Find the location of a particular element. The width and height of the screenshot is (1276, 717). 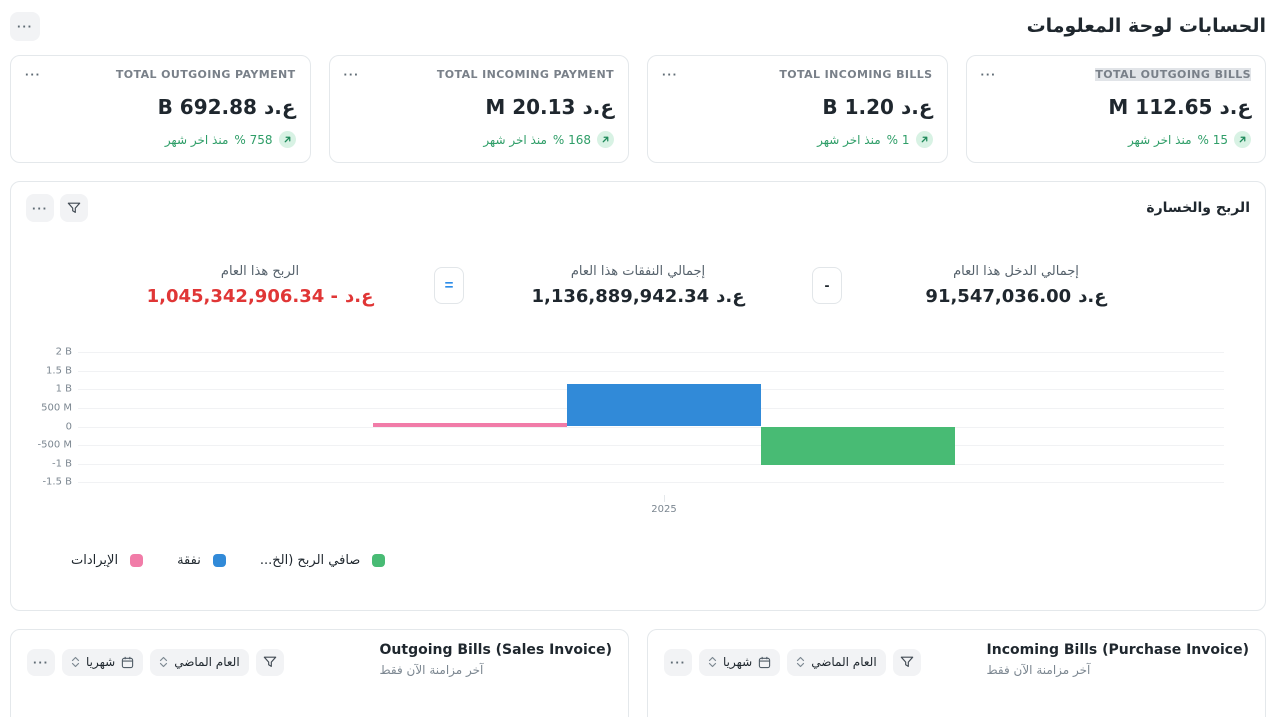

stat-change-percent: 15 % is located at coordinates (1213, 139).